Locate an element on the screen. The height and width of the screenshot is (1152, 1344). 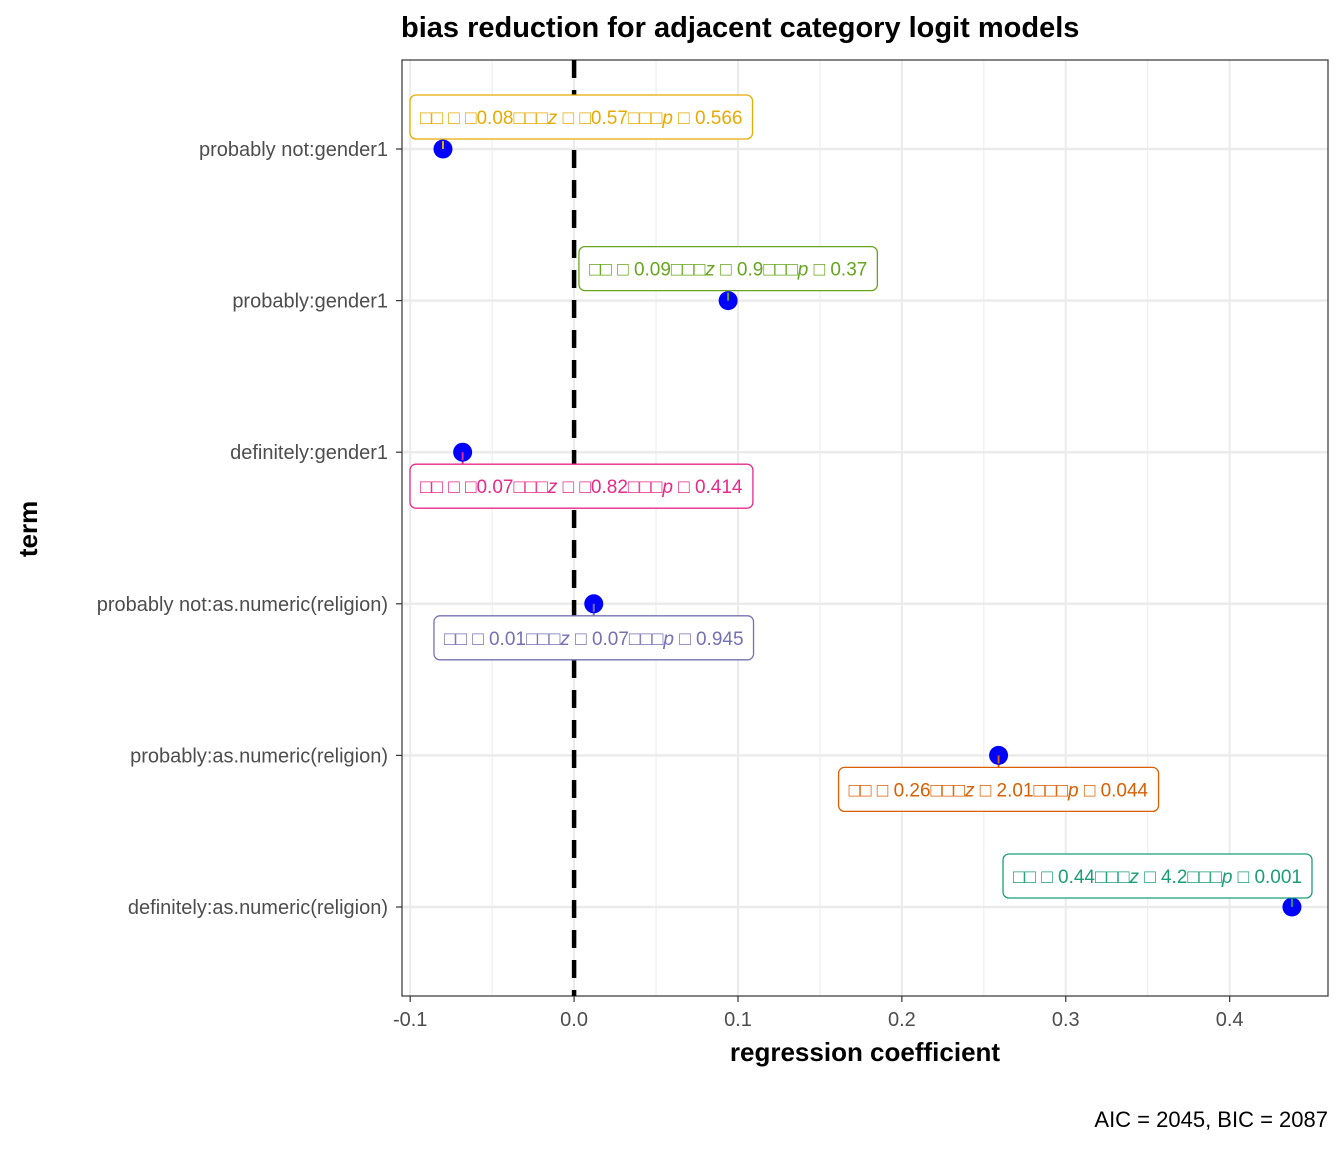
point-label-text: □□ □ 0.09□□□z □ 0.9□□□p □ 0.37 is located at coordinates (728, 270).